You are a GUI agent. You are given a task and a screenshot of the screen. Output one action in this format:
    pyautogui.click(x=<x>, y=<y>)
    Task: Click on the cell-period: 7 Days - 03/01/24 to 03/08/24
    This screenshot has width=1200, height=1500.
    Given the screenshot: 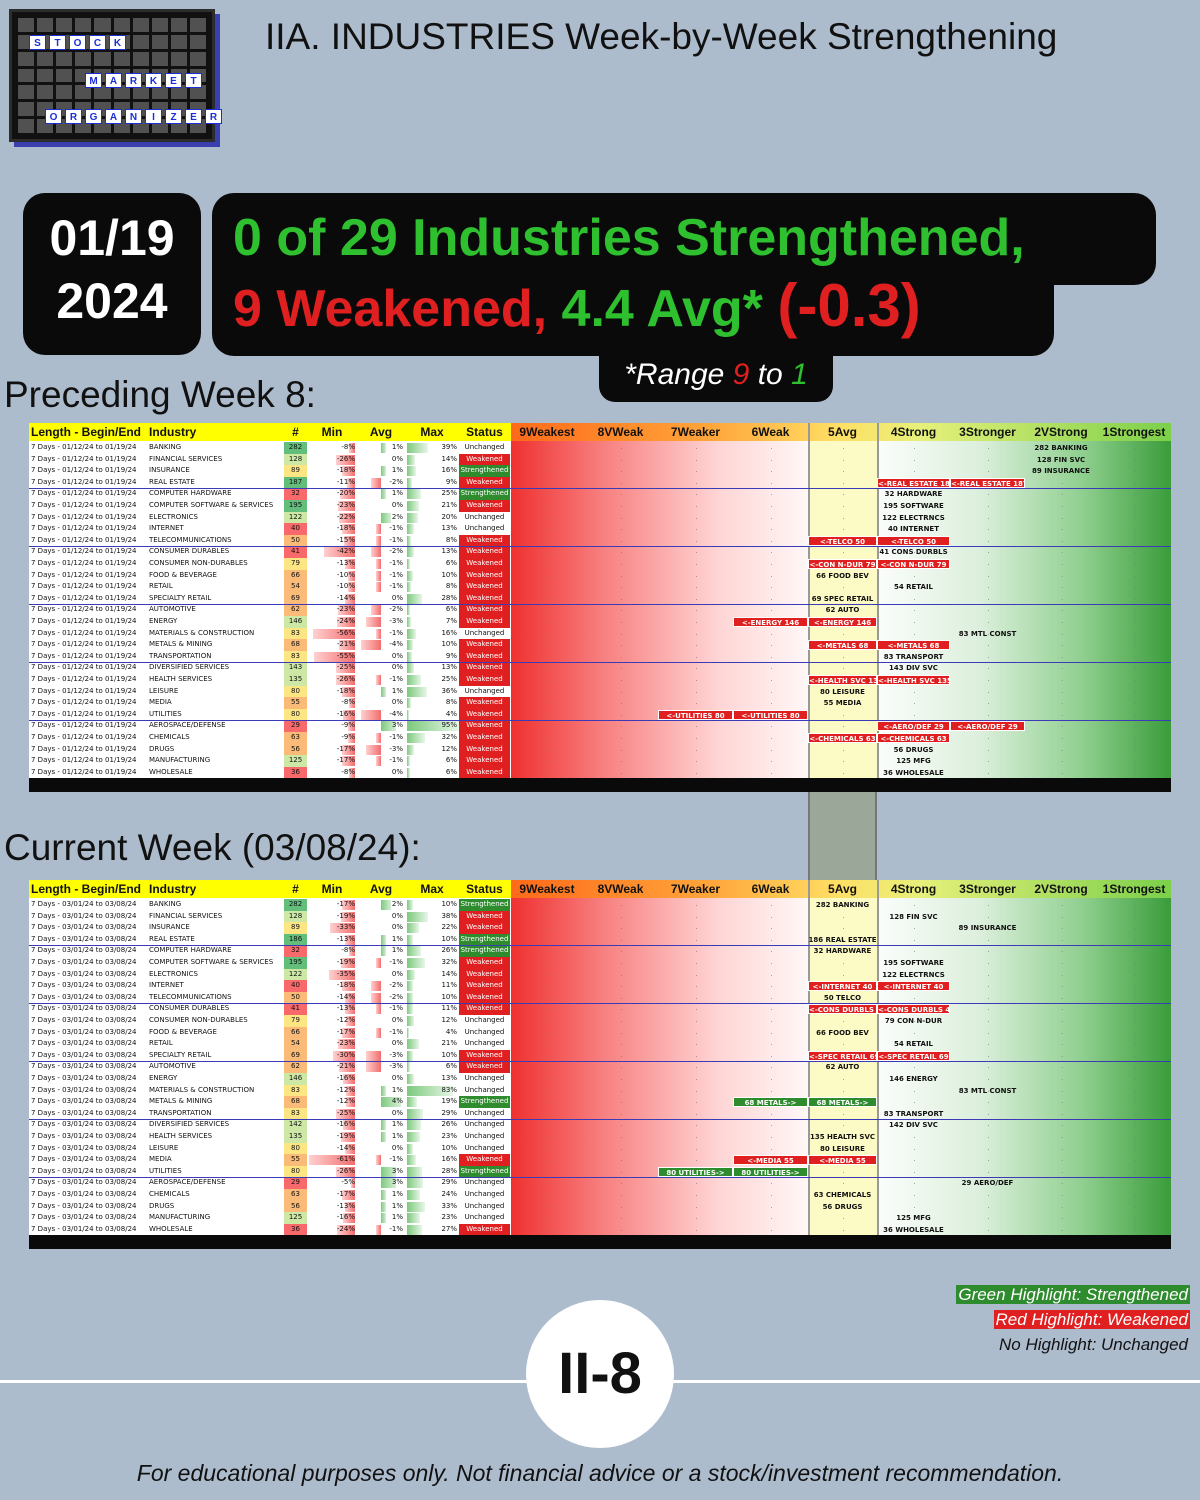 What is the action you would take?
    pyautogui.click(x=84, y=996)
    